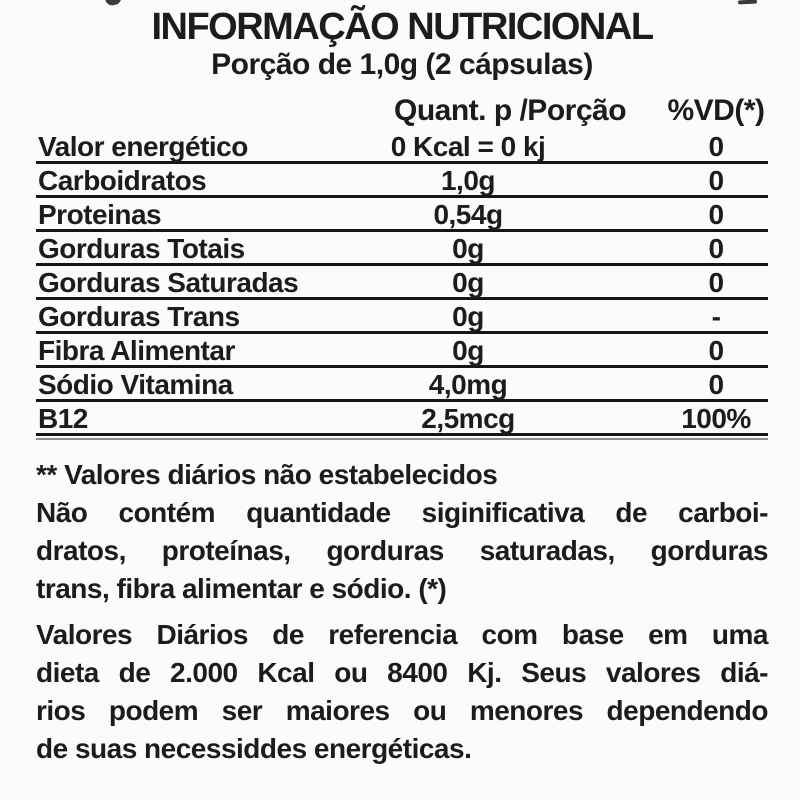 The width and height of the screenshot is (800, 800). What do you see at coordinates (267, 474) in the screenshot?
I see `footnote-line: ** Valores diários não estabelecidos` at bounding box center [267, 474].